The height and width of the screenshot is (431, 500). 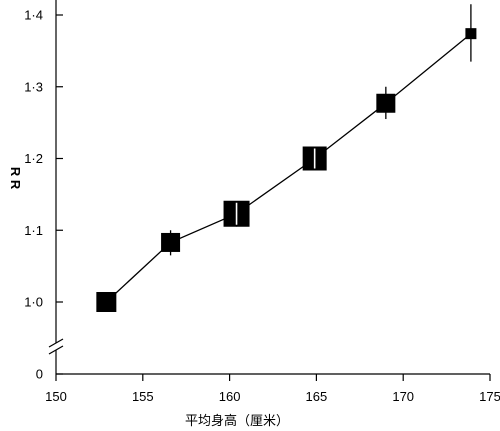 What do you see at coordinates (317, 396) in the screenshot?
I see `x-tick-label: 165` at bounding box center [317, 396].